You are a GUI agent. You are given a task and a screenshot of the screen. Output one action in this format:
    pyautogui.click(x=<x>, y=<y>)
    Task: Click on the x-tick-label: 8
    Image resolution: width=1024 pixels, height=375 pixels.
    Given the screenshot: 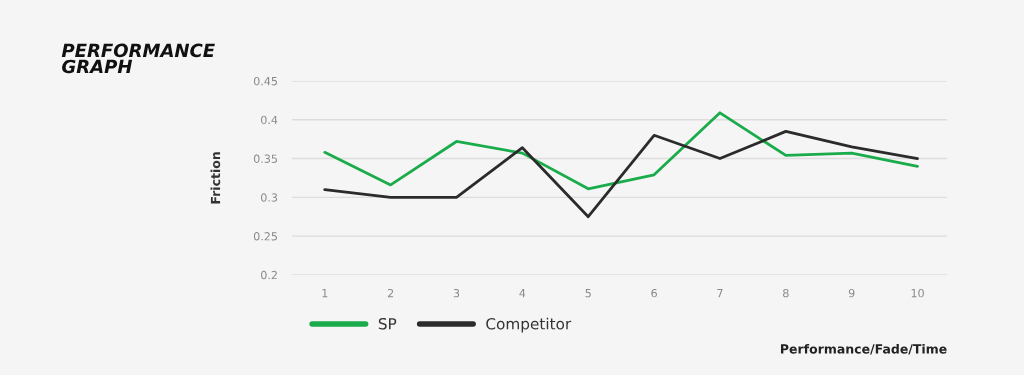 What is the action you would take?
    pyautogui.click(x=786, y=293)
    